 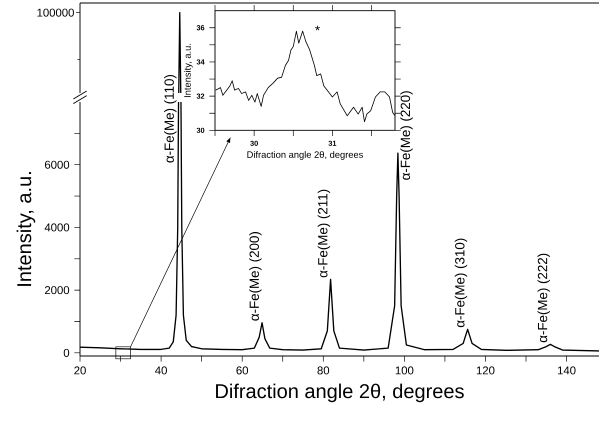 What do you see at coordinates (57, 227) in the screenshot?
I see `y-tick-label: 4000` at bounding box center [57, 227].